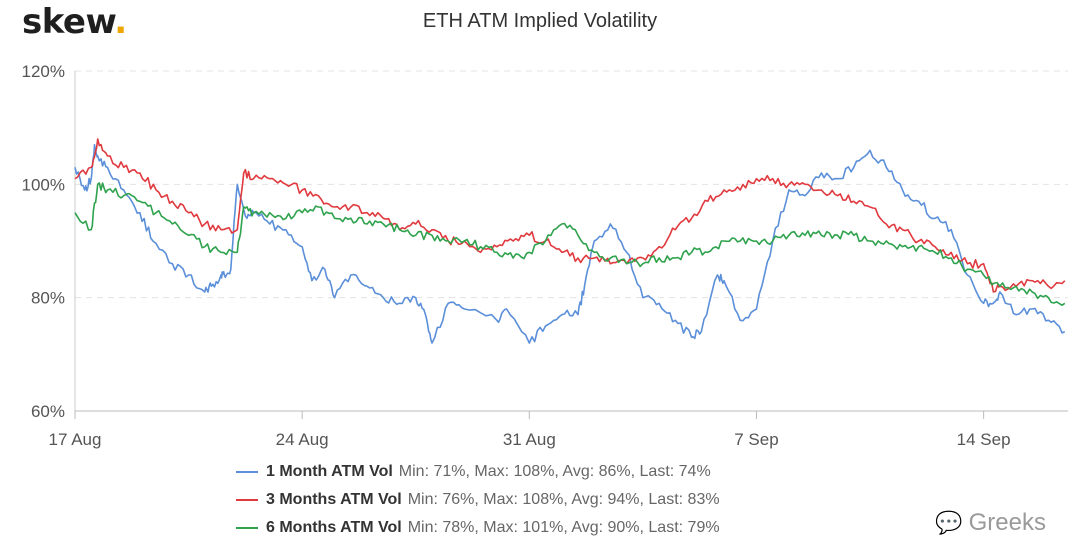 This screenshot has width=1080, height=543. What do you see at coordinates (74, 22) in the screenshot?
I see `skew-logo: skew.` at bounding box center [74, 22].